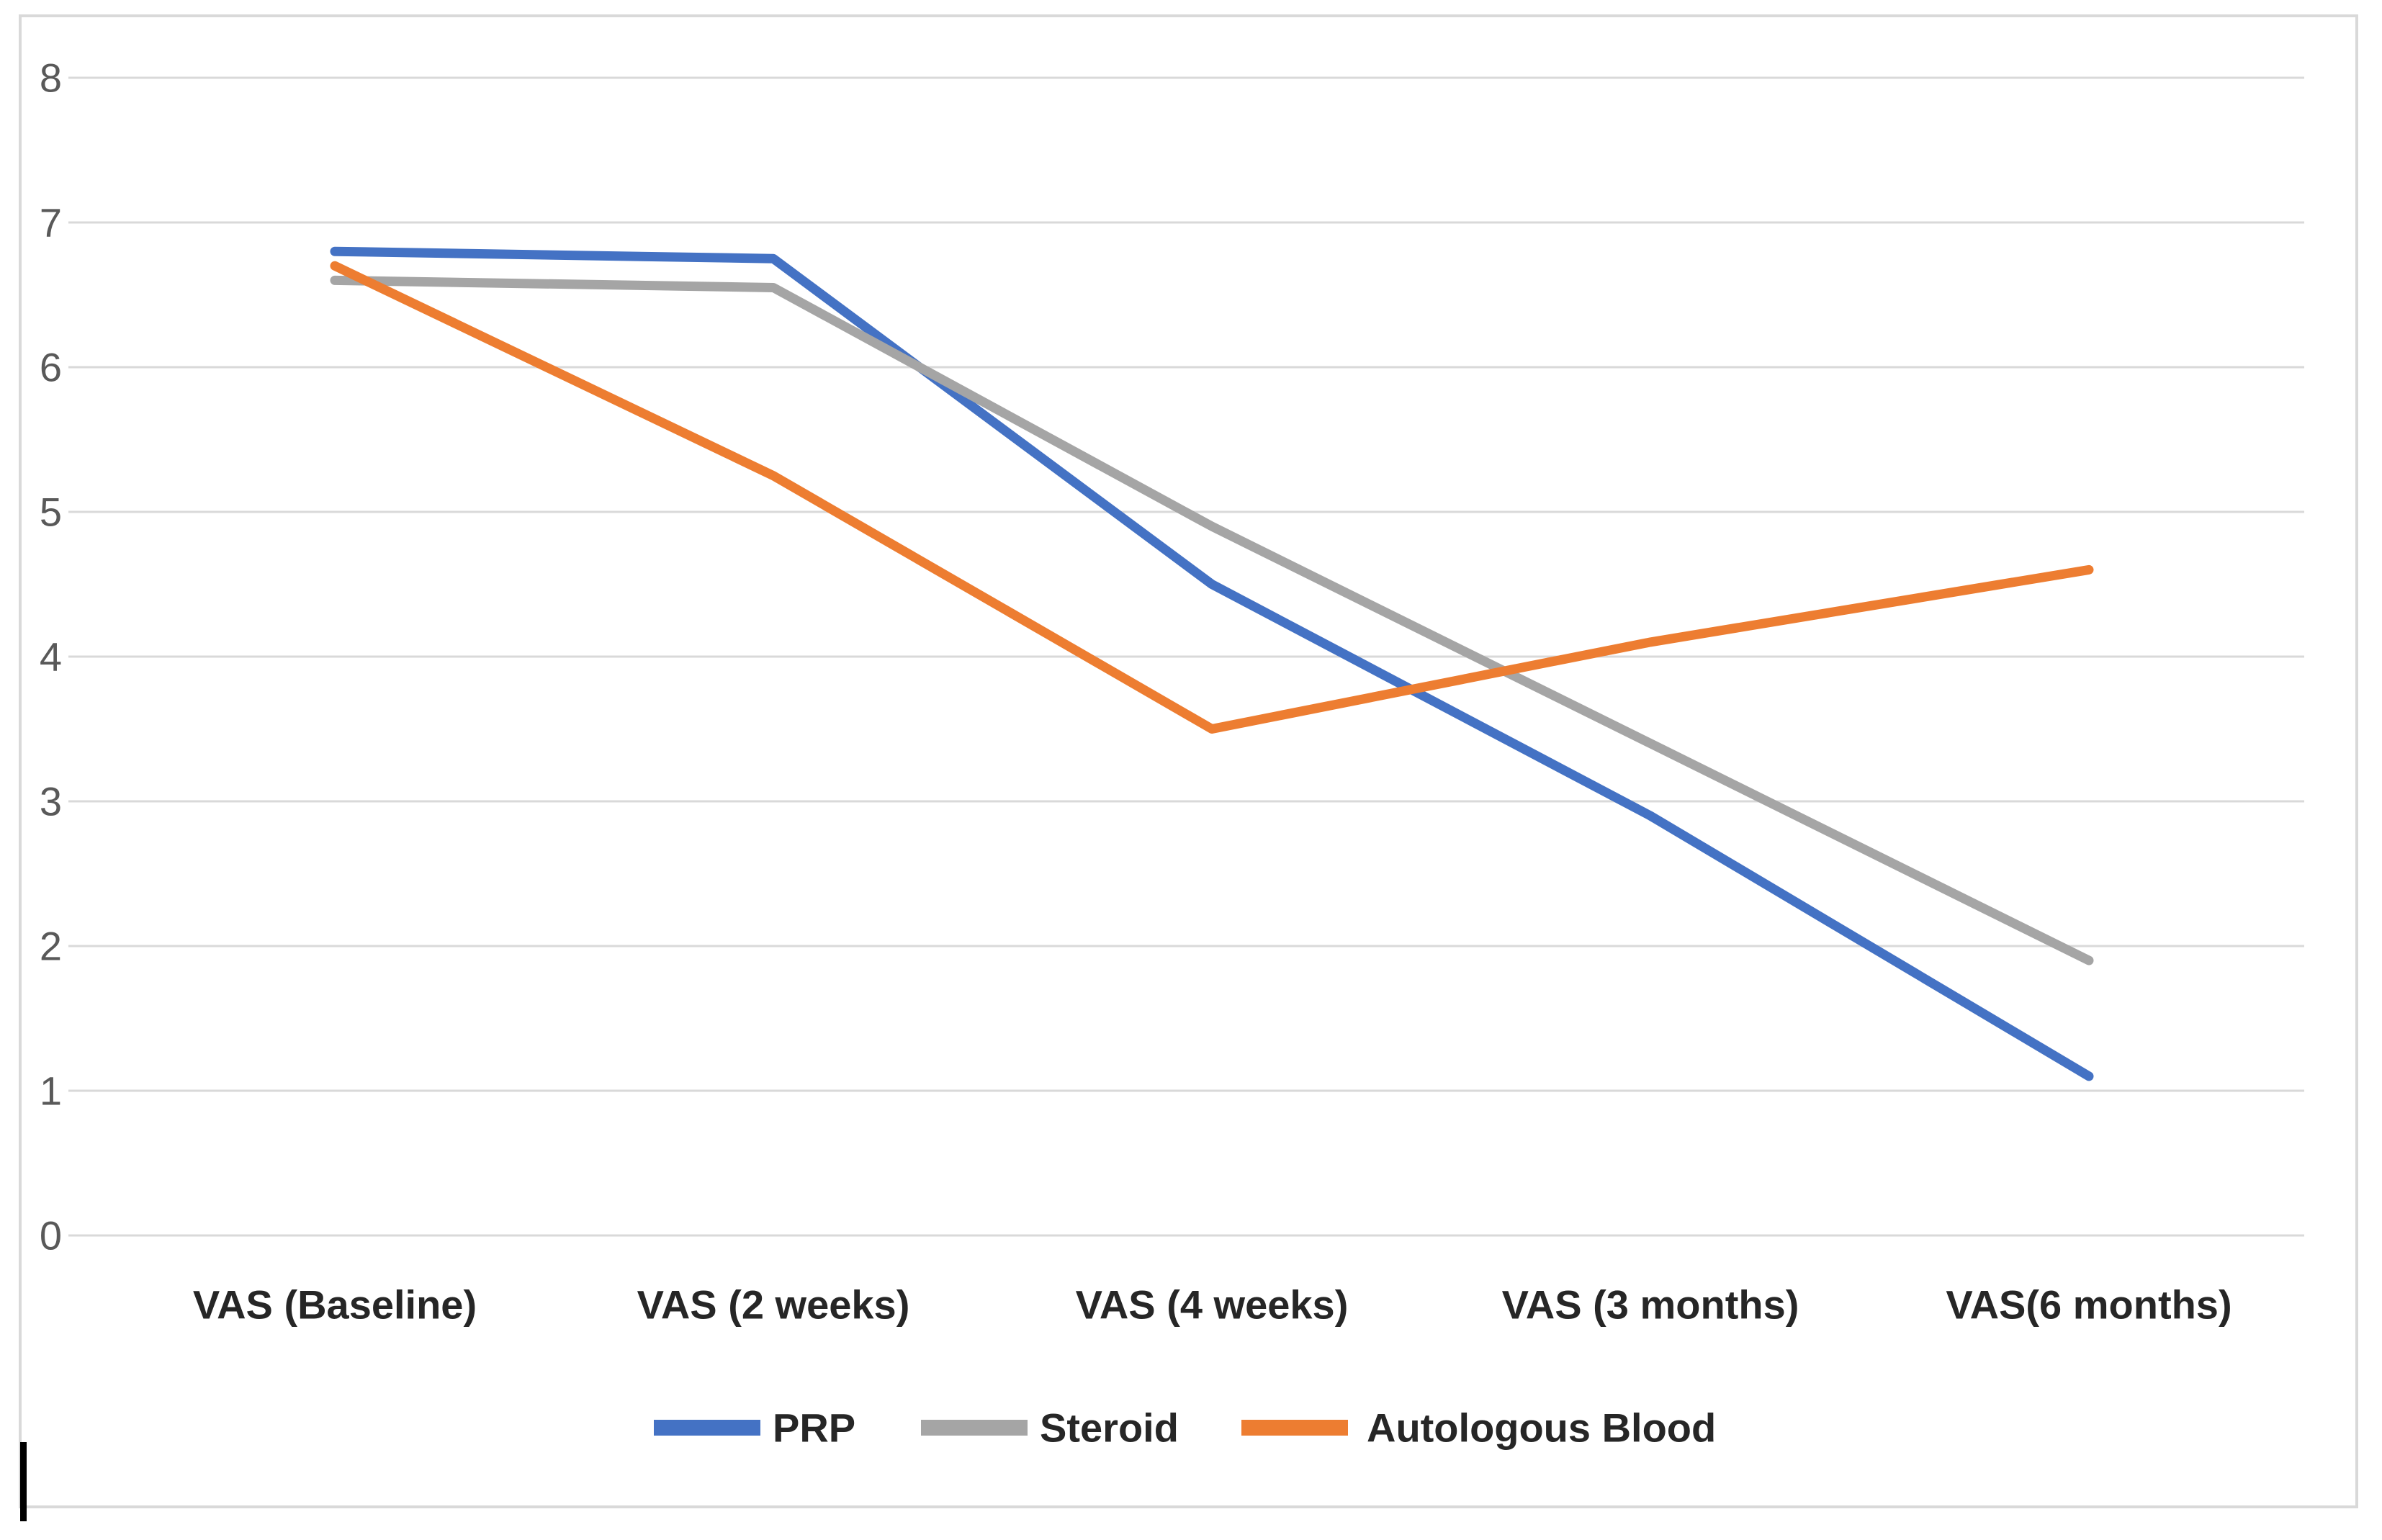 This screenshot has height=1540, width=2382. I want to click on x-axis-category-label: VAS (3 months), so click(1651, 1305).